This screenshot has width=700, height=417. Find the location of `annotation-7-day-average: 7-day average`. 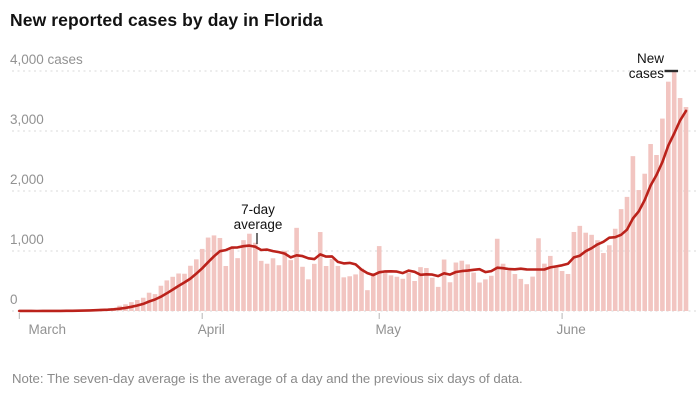

annotation-7-day-average: 7-day average is located at coordinates (258, 217).